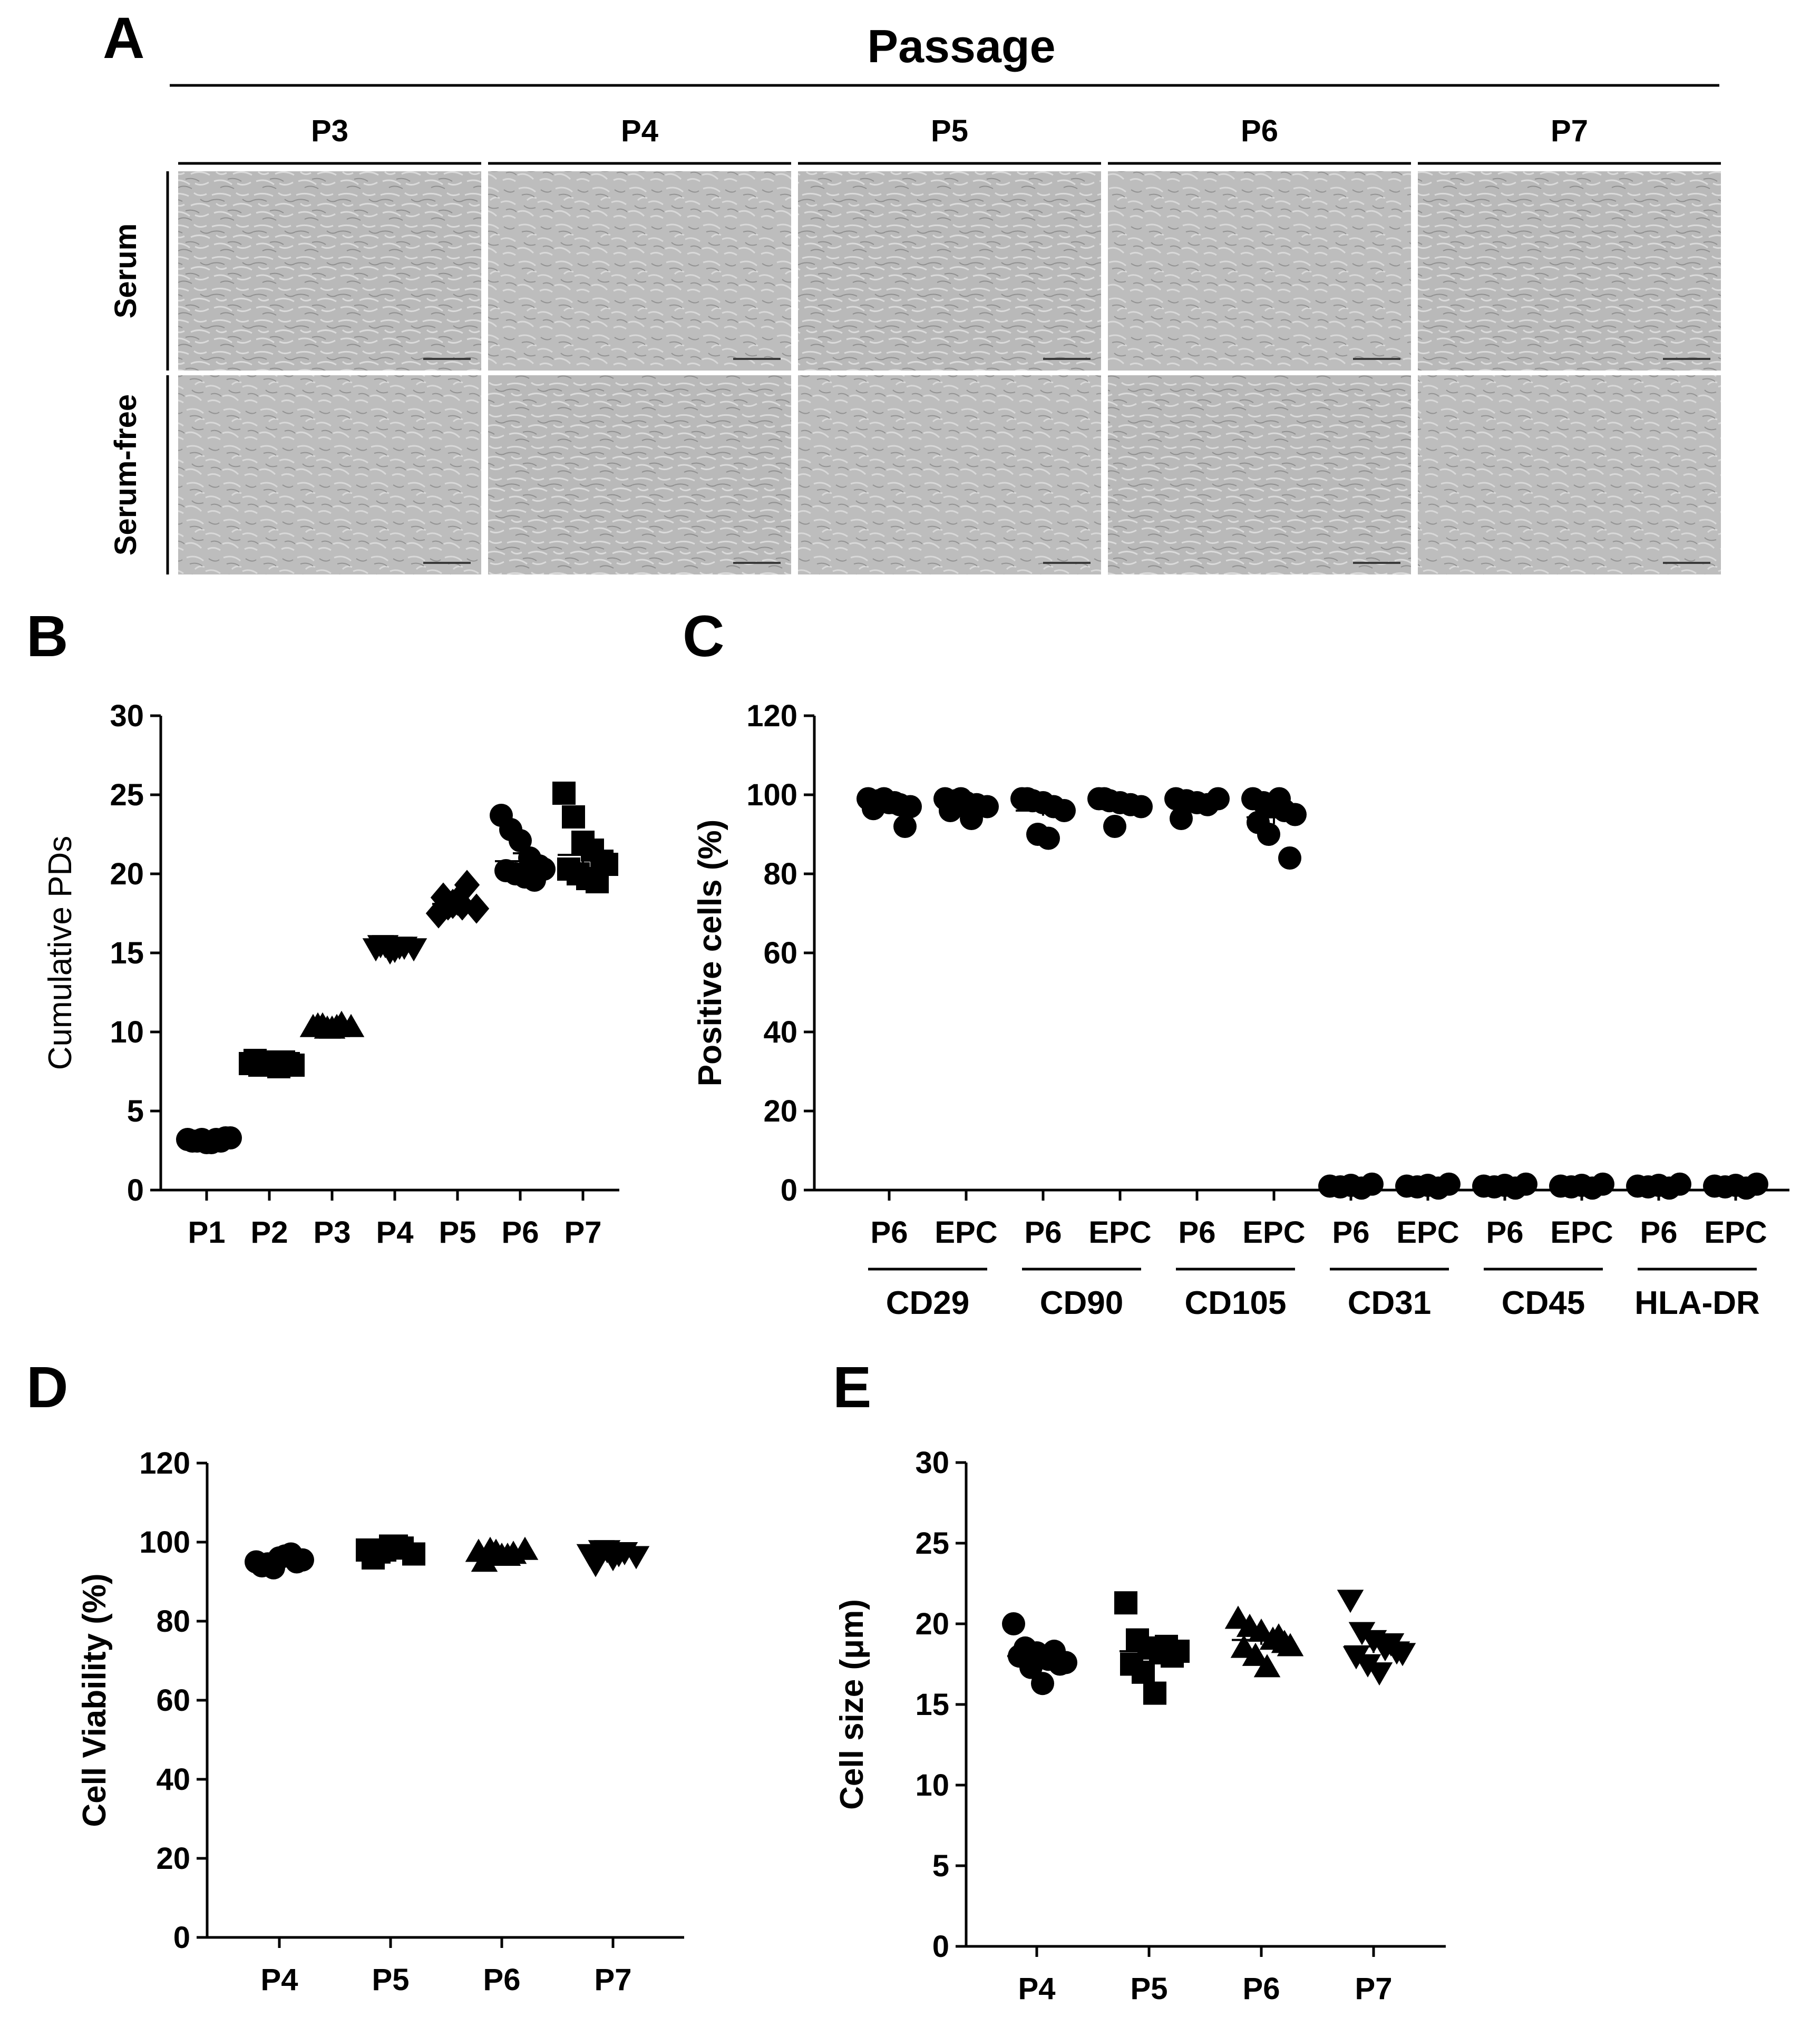 This screenshot has height=2027, width=1820. Describe the element at coordinates (949, 474) in the screenshot. I see `micrograph-p5-serum-free` at that location.